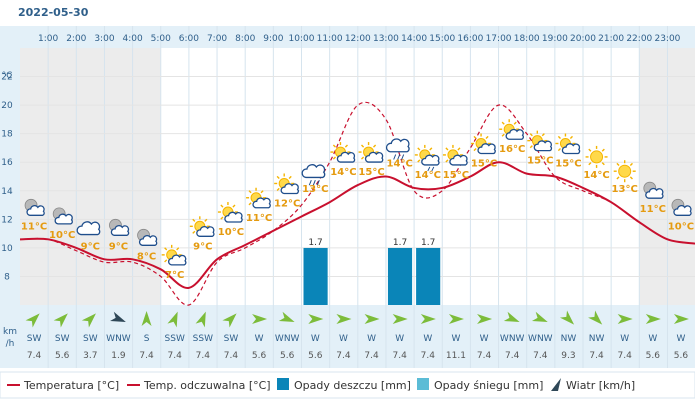 The height and width of the screenshot is (408, 695). I want to click on temp-value-label: 15°C, so click(484, 164).